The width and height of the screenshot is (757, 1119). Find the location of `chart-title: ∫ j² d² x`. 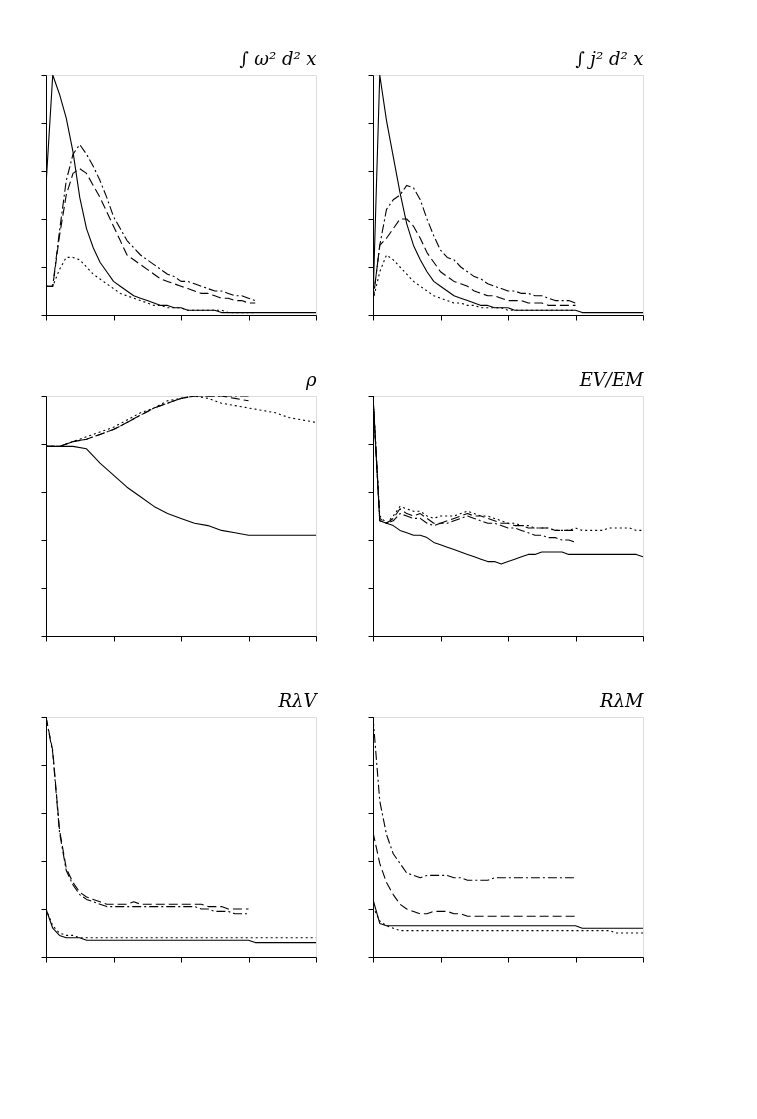

chart-title: ∫ j² d² x is located at coordinates (609, 58).